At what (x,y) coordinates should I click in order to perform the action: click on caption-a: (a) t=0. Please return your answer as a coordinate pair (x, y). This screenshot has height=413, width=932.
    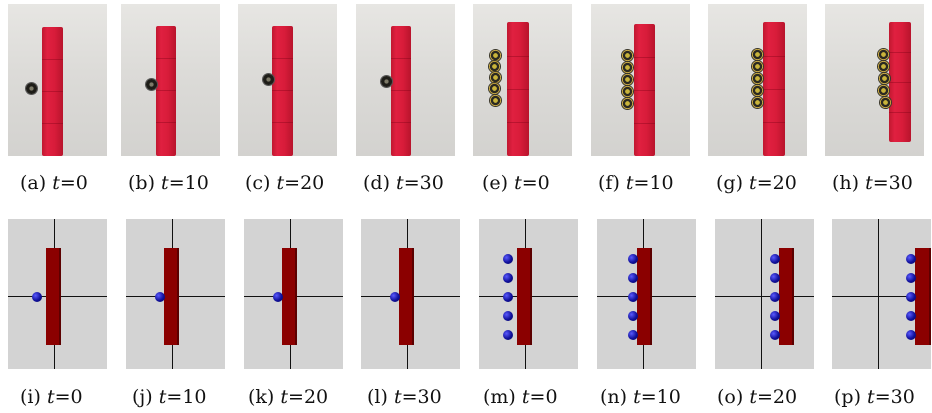
    Looking at the image, I should click on (54, 183).